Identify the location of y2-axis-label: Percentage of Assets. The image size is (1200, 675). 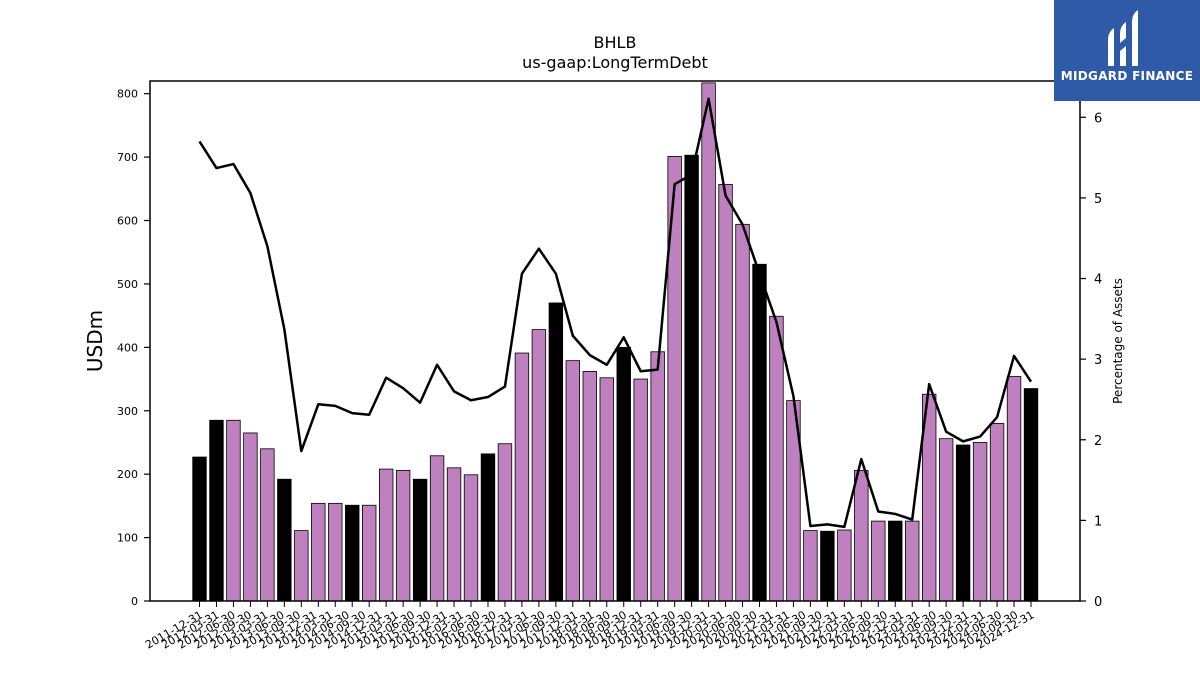
(1118, 341).